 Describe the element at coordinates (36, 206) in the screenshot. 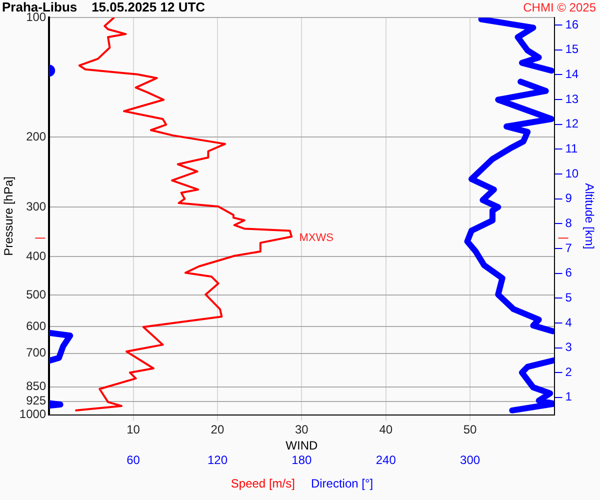

I see `y-tick-label: 300` at that location.